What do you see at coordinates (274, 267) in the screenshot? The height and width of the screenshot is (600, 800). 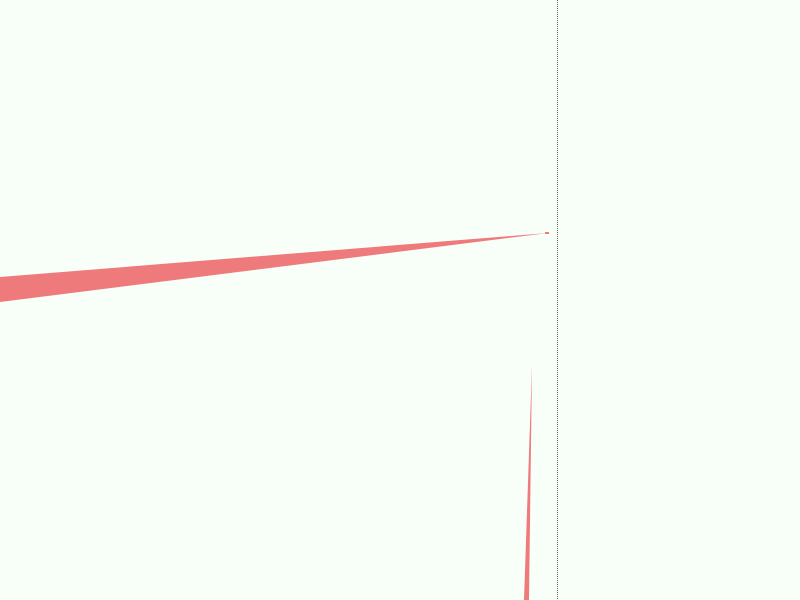 I see `horizontal-red-wedge` at bounding box center [274, 267].